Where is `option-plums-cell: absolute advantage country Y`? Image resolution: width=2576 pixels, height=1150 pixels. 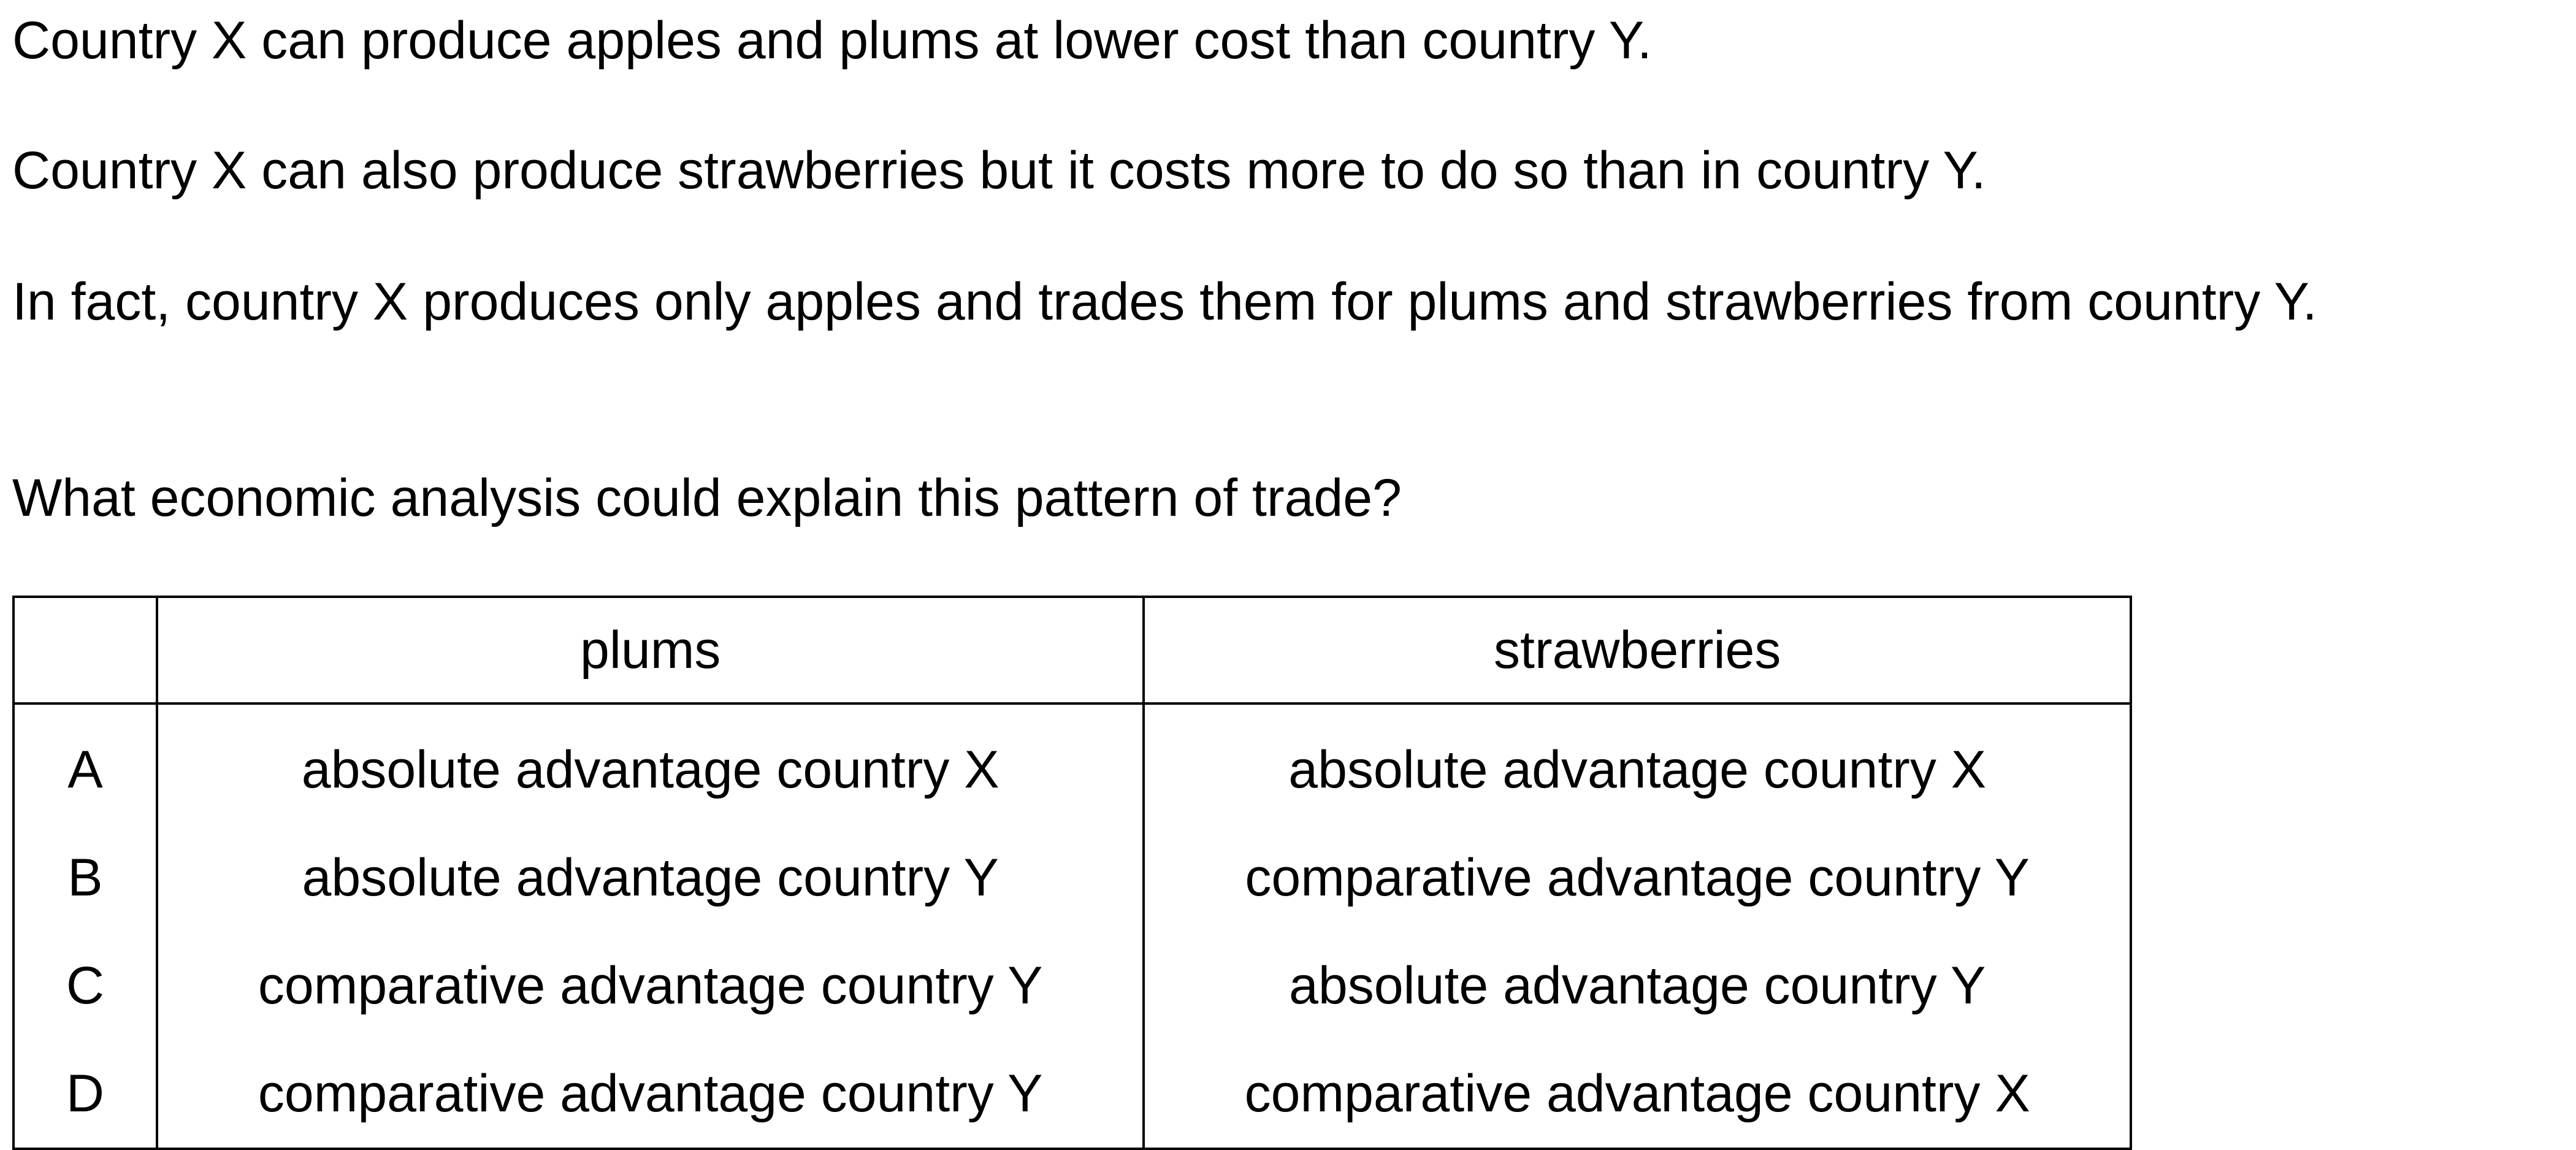
option-plums-cell: absolute advantage country Y is located at coordinates (649, 878).